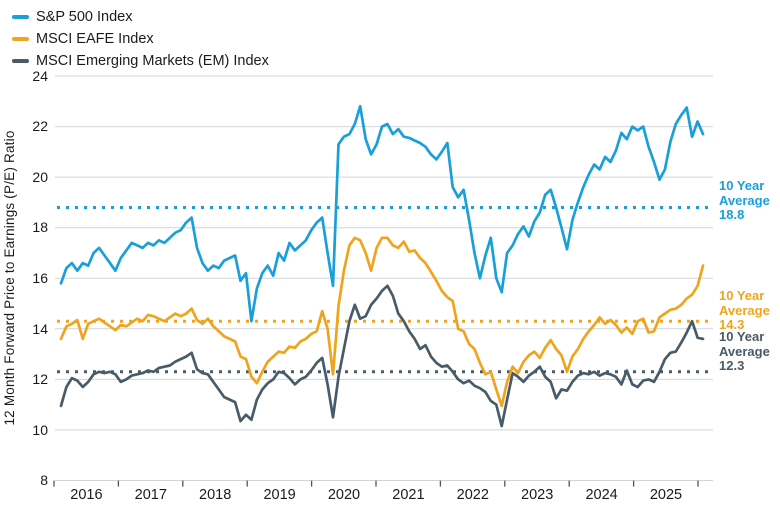 The width and height of the screenshot is (780, 520). I want to click on y-tick-label: 12, so click(40, 379).